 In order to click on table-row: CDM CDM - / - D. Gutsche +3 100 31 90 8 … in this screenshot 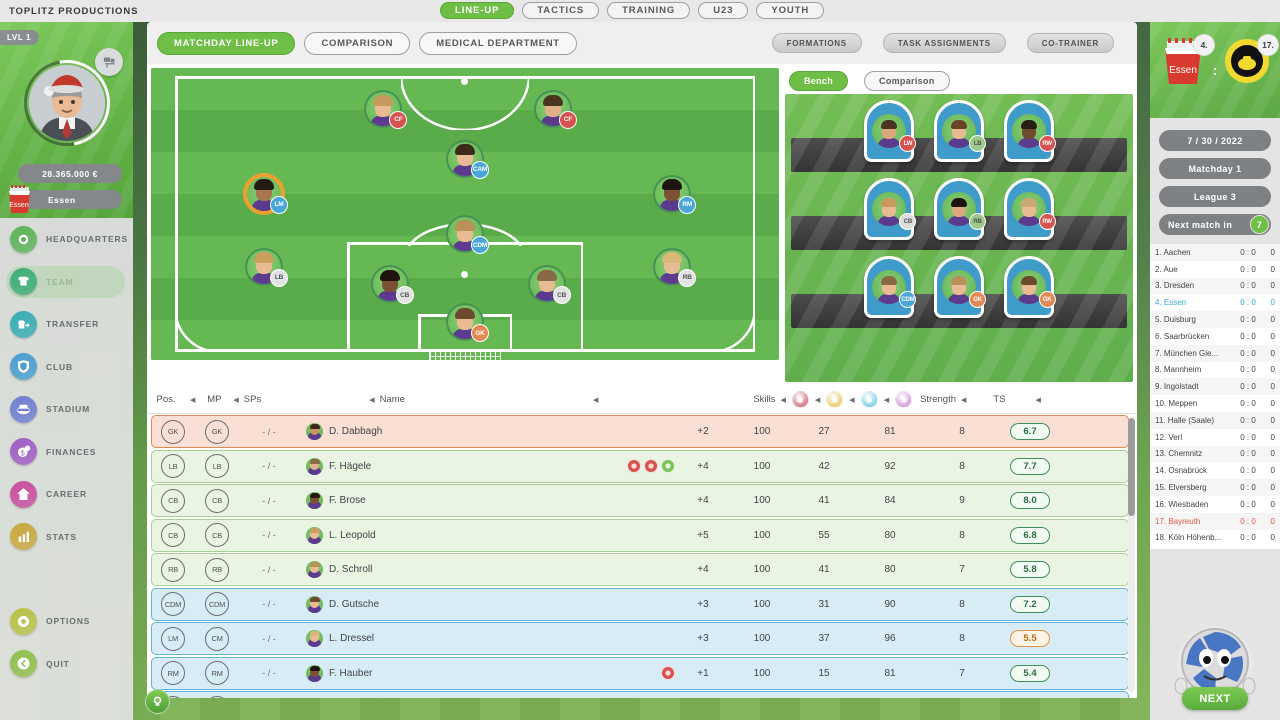, I will do `click(640, 604)`.